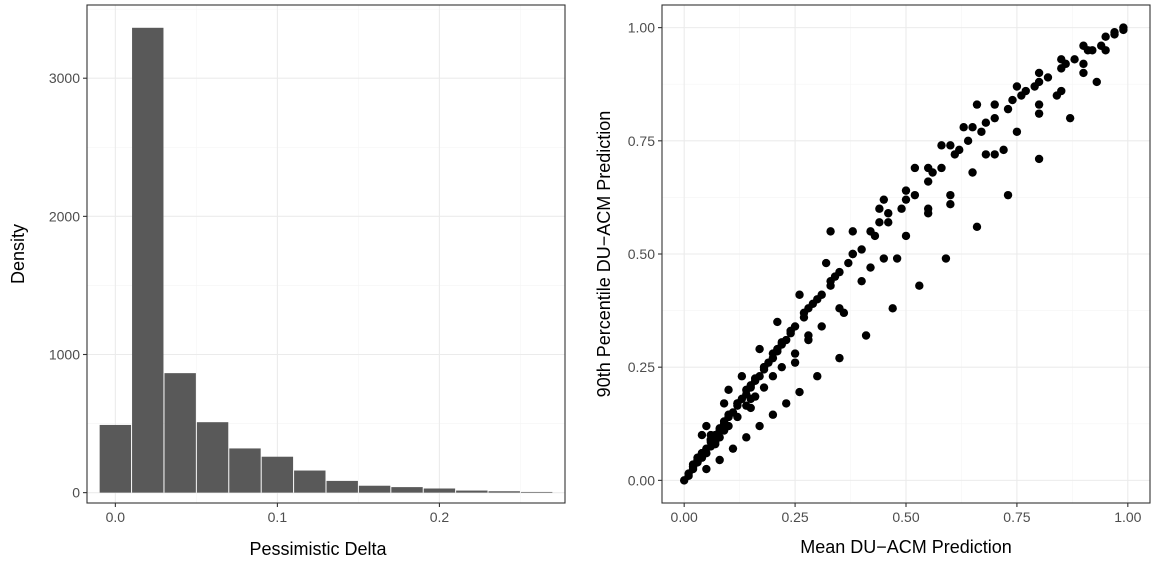 This screenshot has width=1151, height=566. I want to click on histogram-x-axis-title: Pessimistic Delta, so click(318, 549).